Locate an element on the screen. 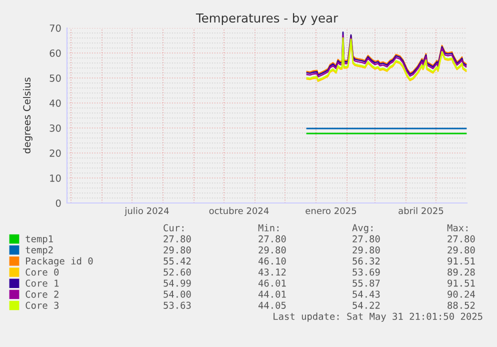  text: Max: is located at coordinates (457, 228).